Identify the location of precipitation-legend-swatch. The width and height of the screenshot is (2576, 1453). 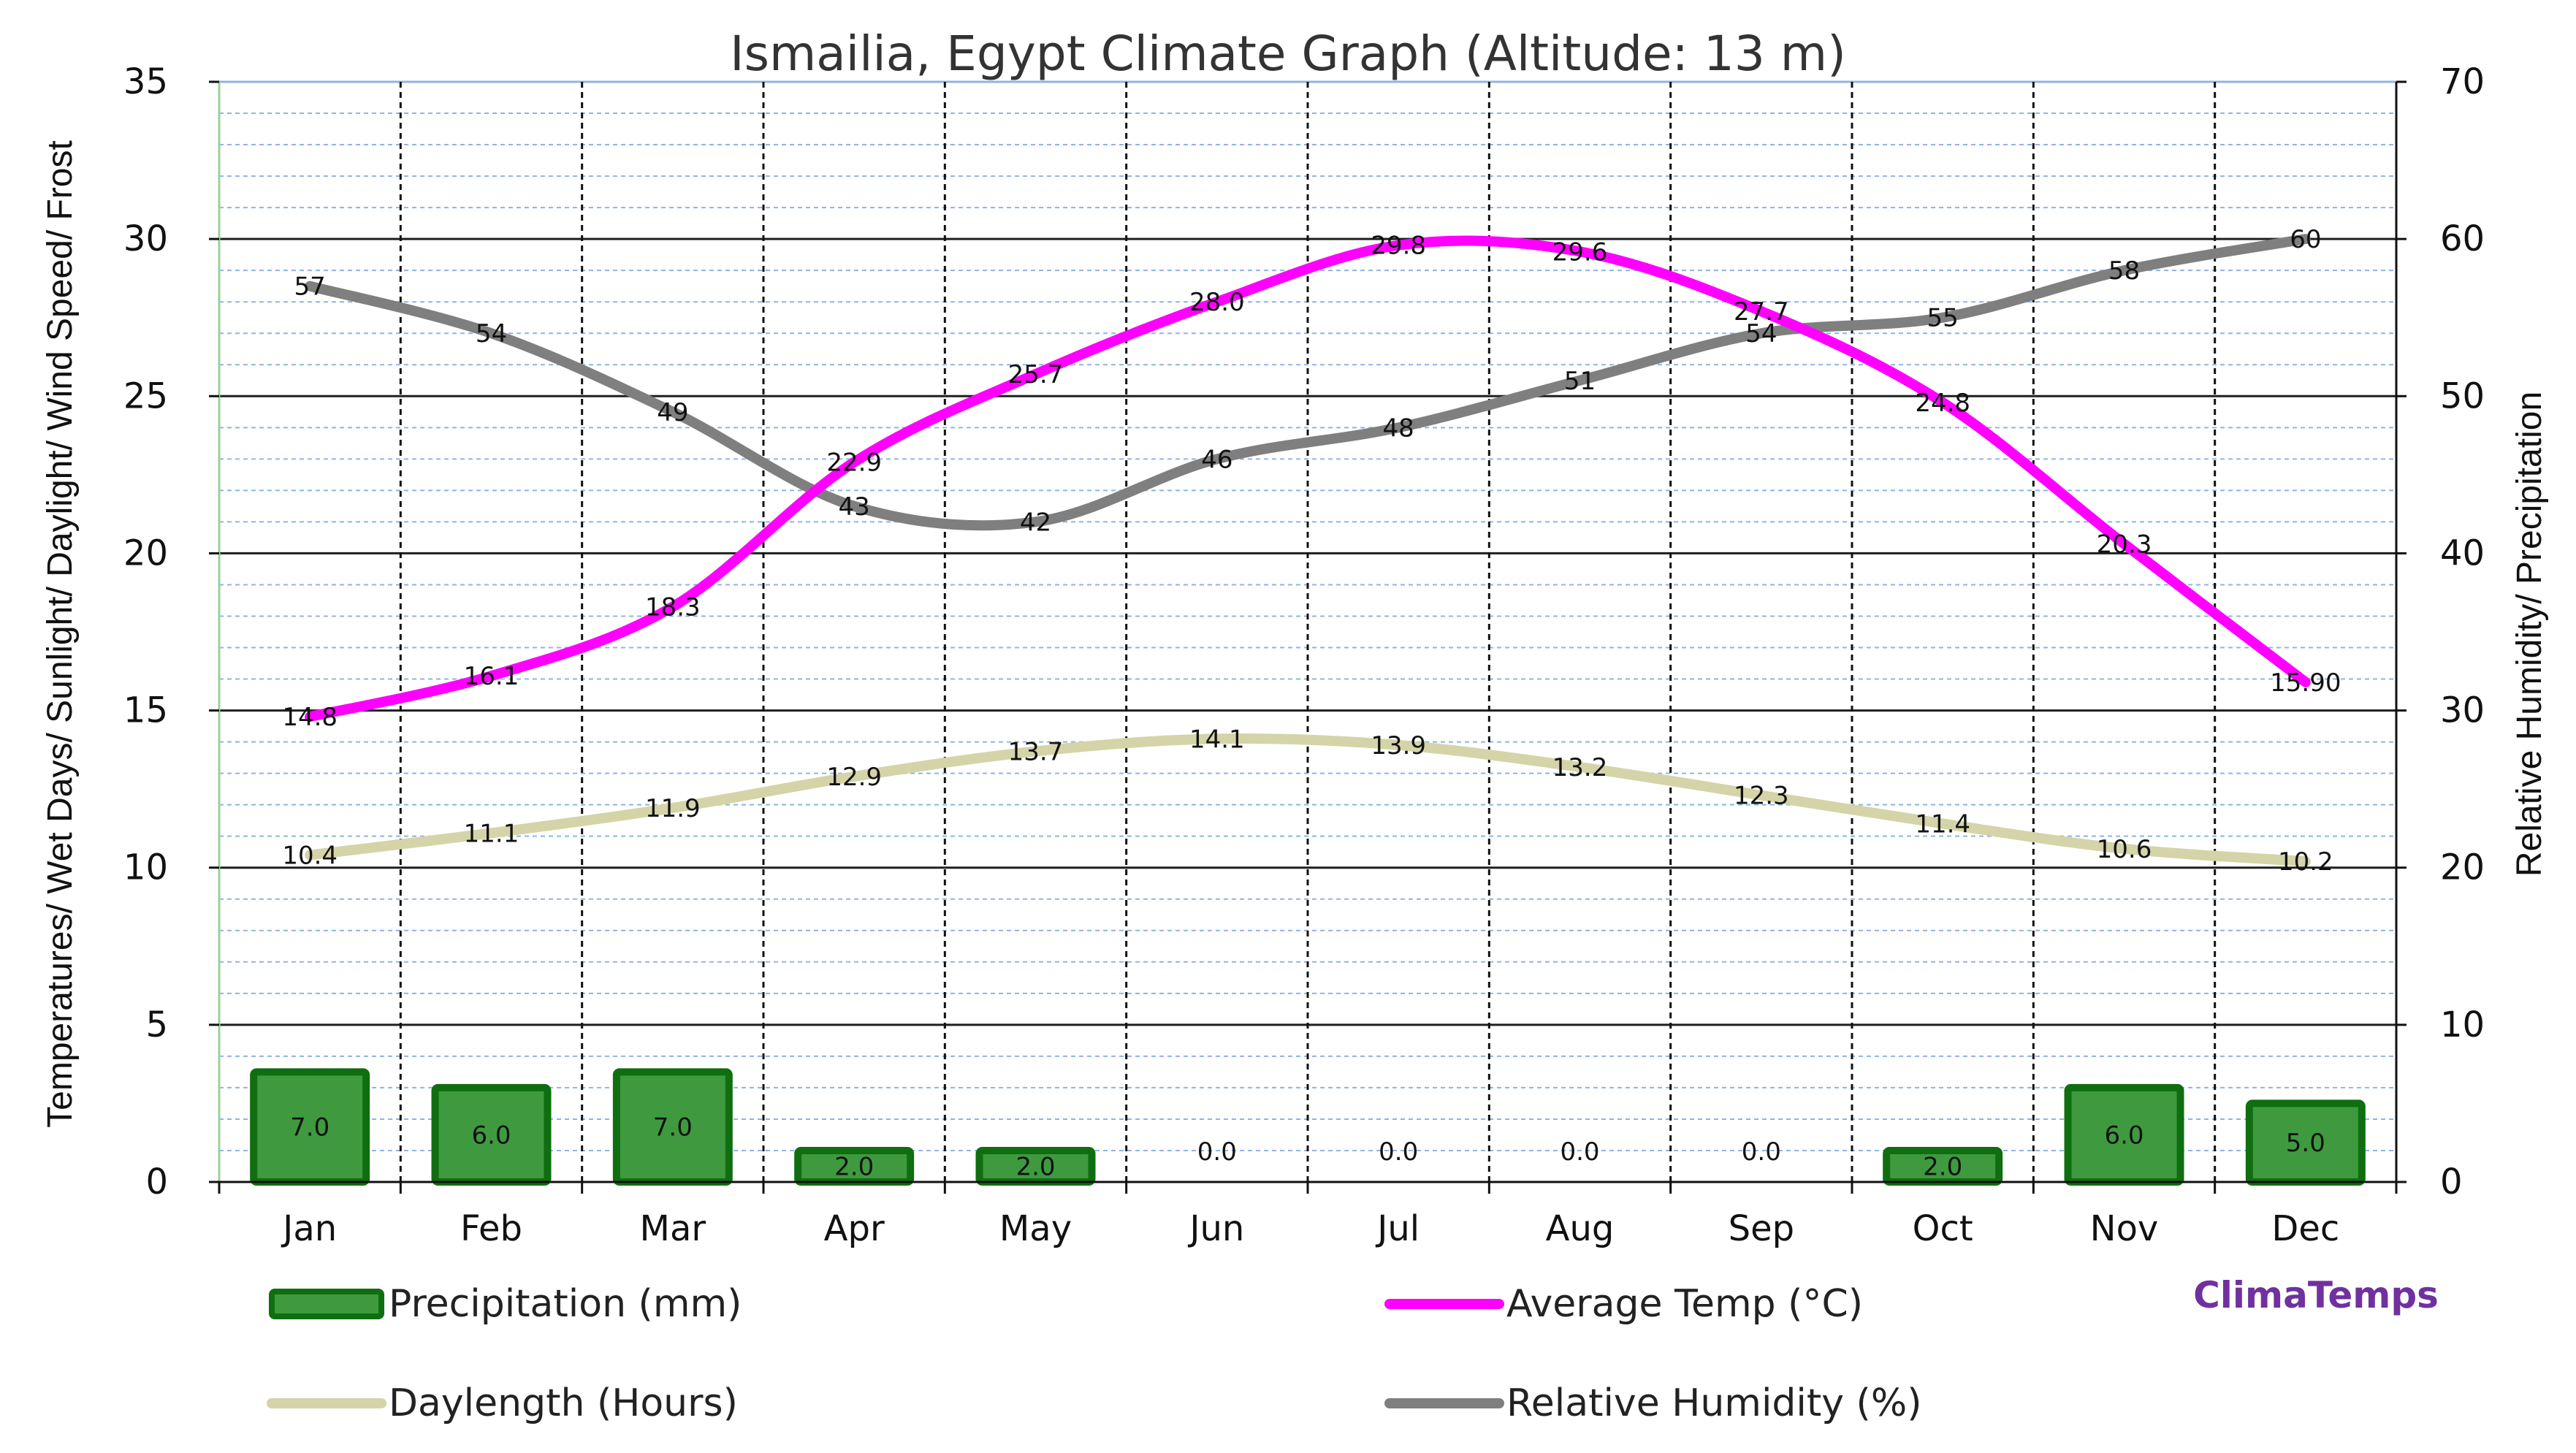
(326, 1304).